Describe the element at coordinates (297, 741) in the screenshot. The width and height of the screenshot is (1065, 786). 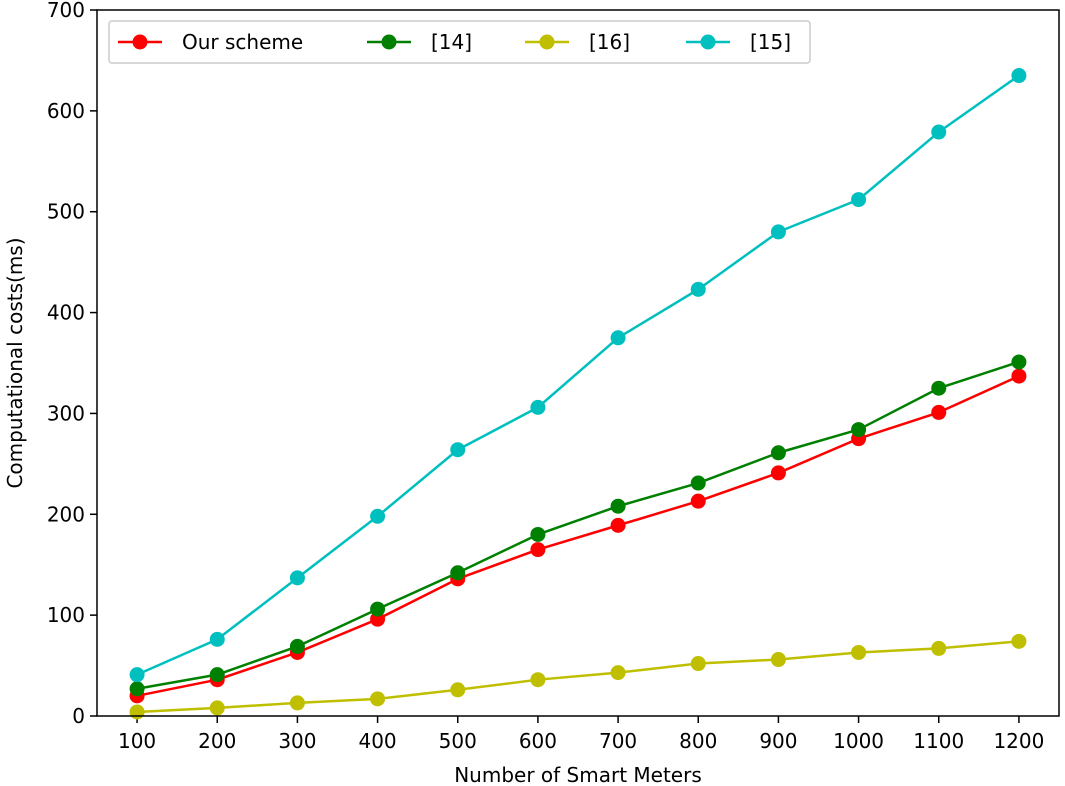
I see `x-tick-label: 300` at that location.